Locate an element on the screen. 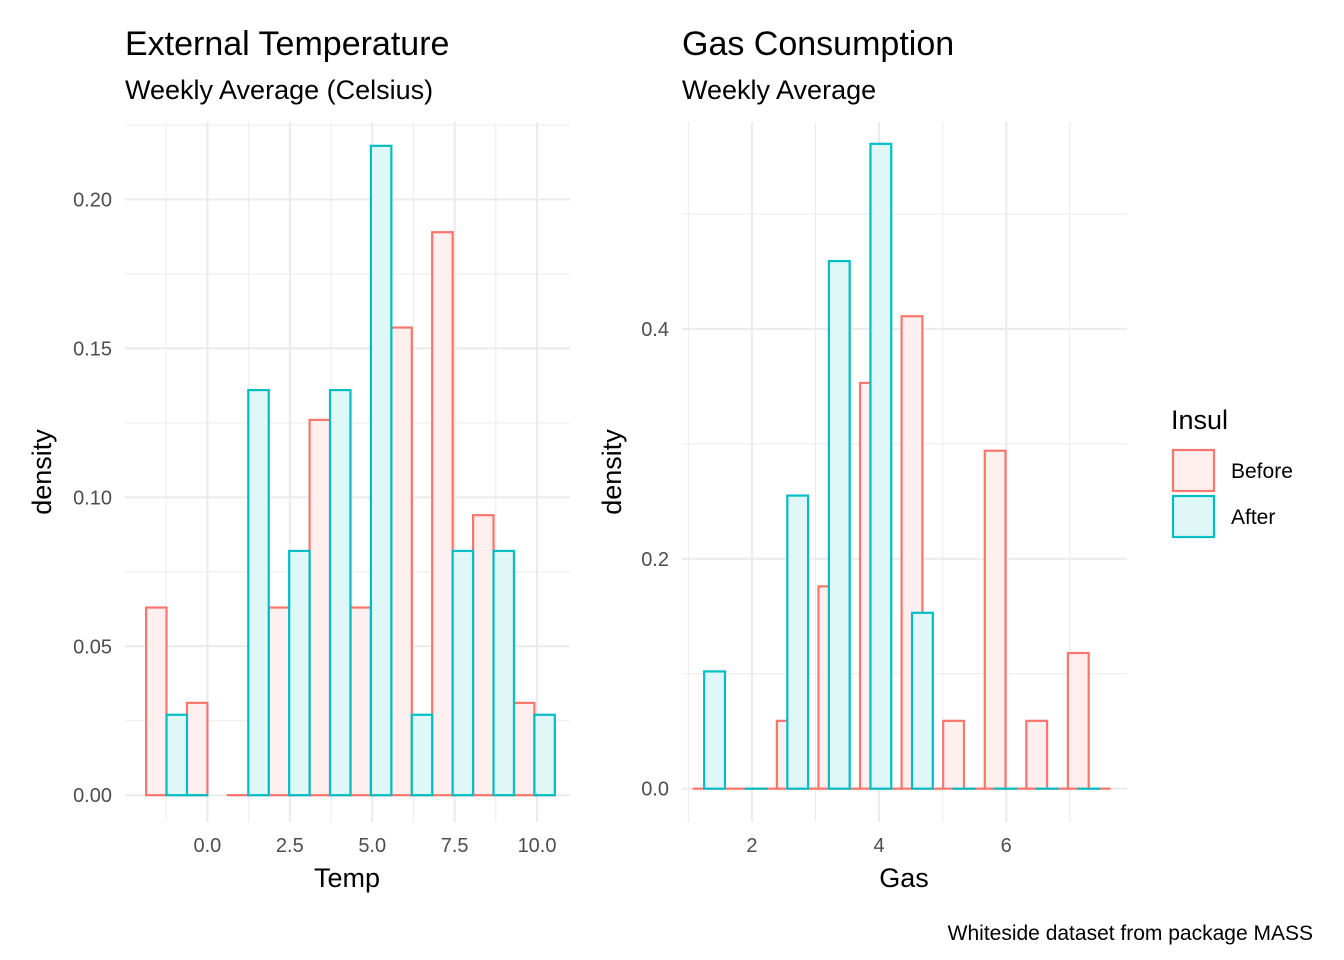 This screenshot has width=1344, height=960. gas-y-ticks: 0.0 0.2 0.4 is located at coordinates (655, 560).